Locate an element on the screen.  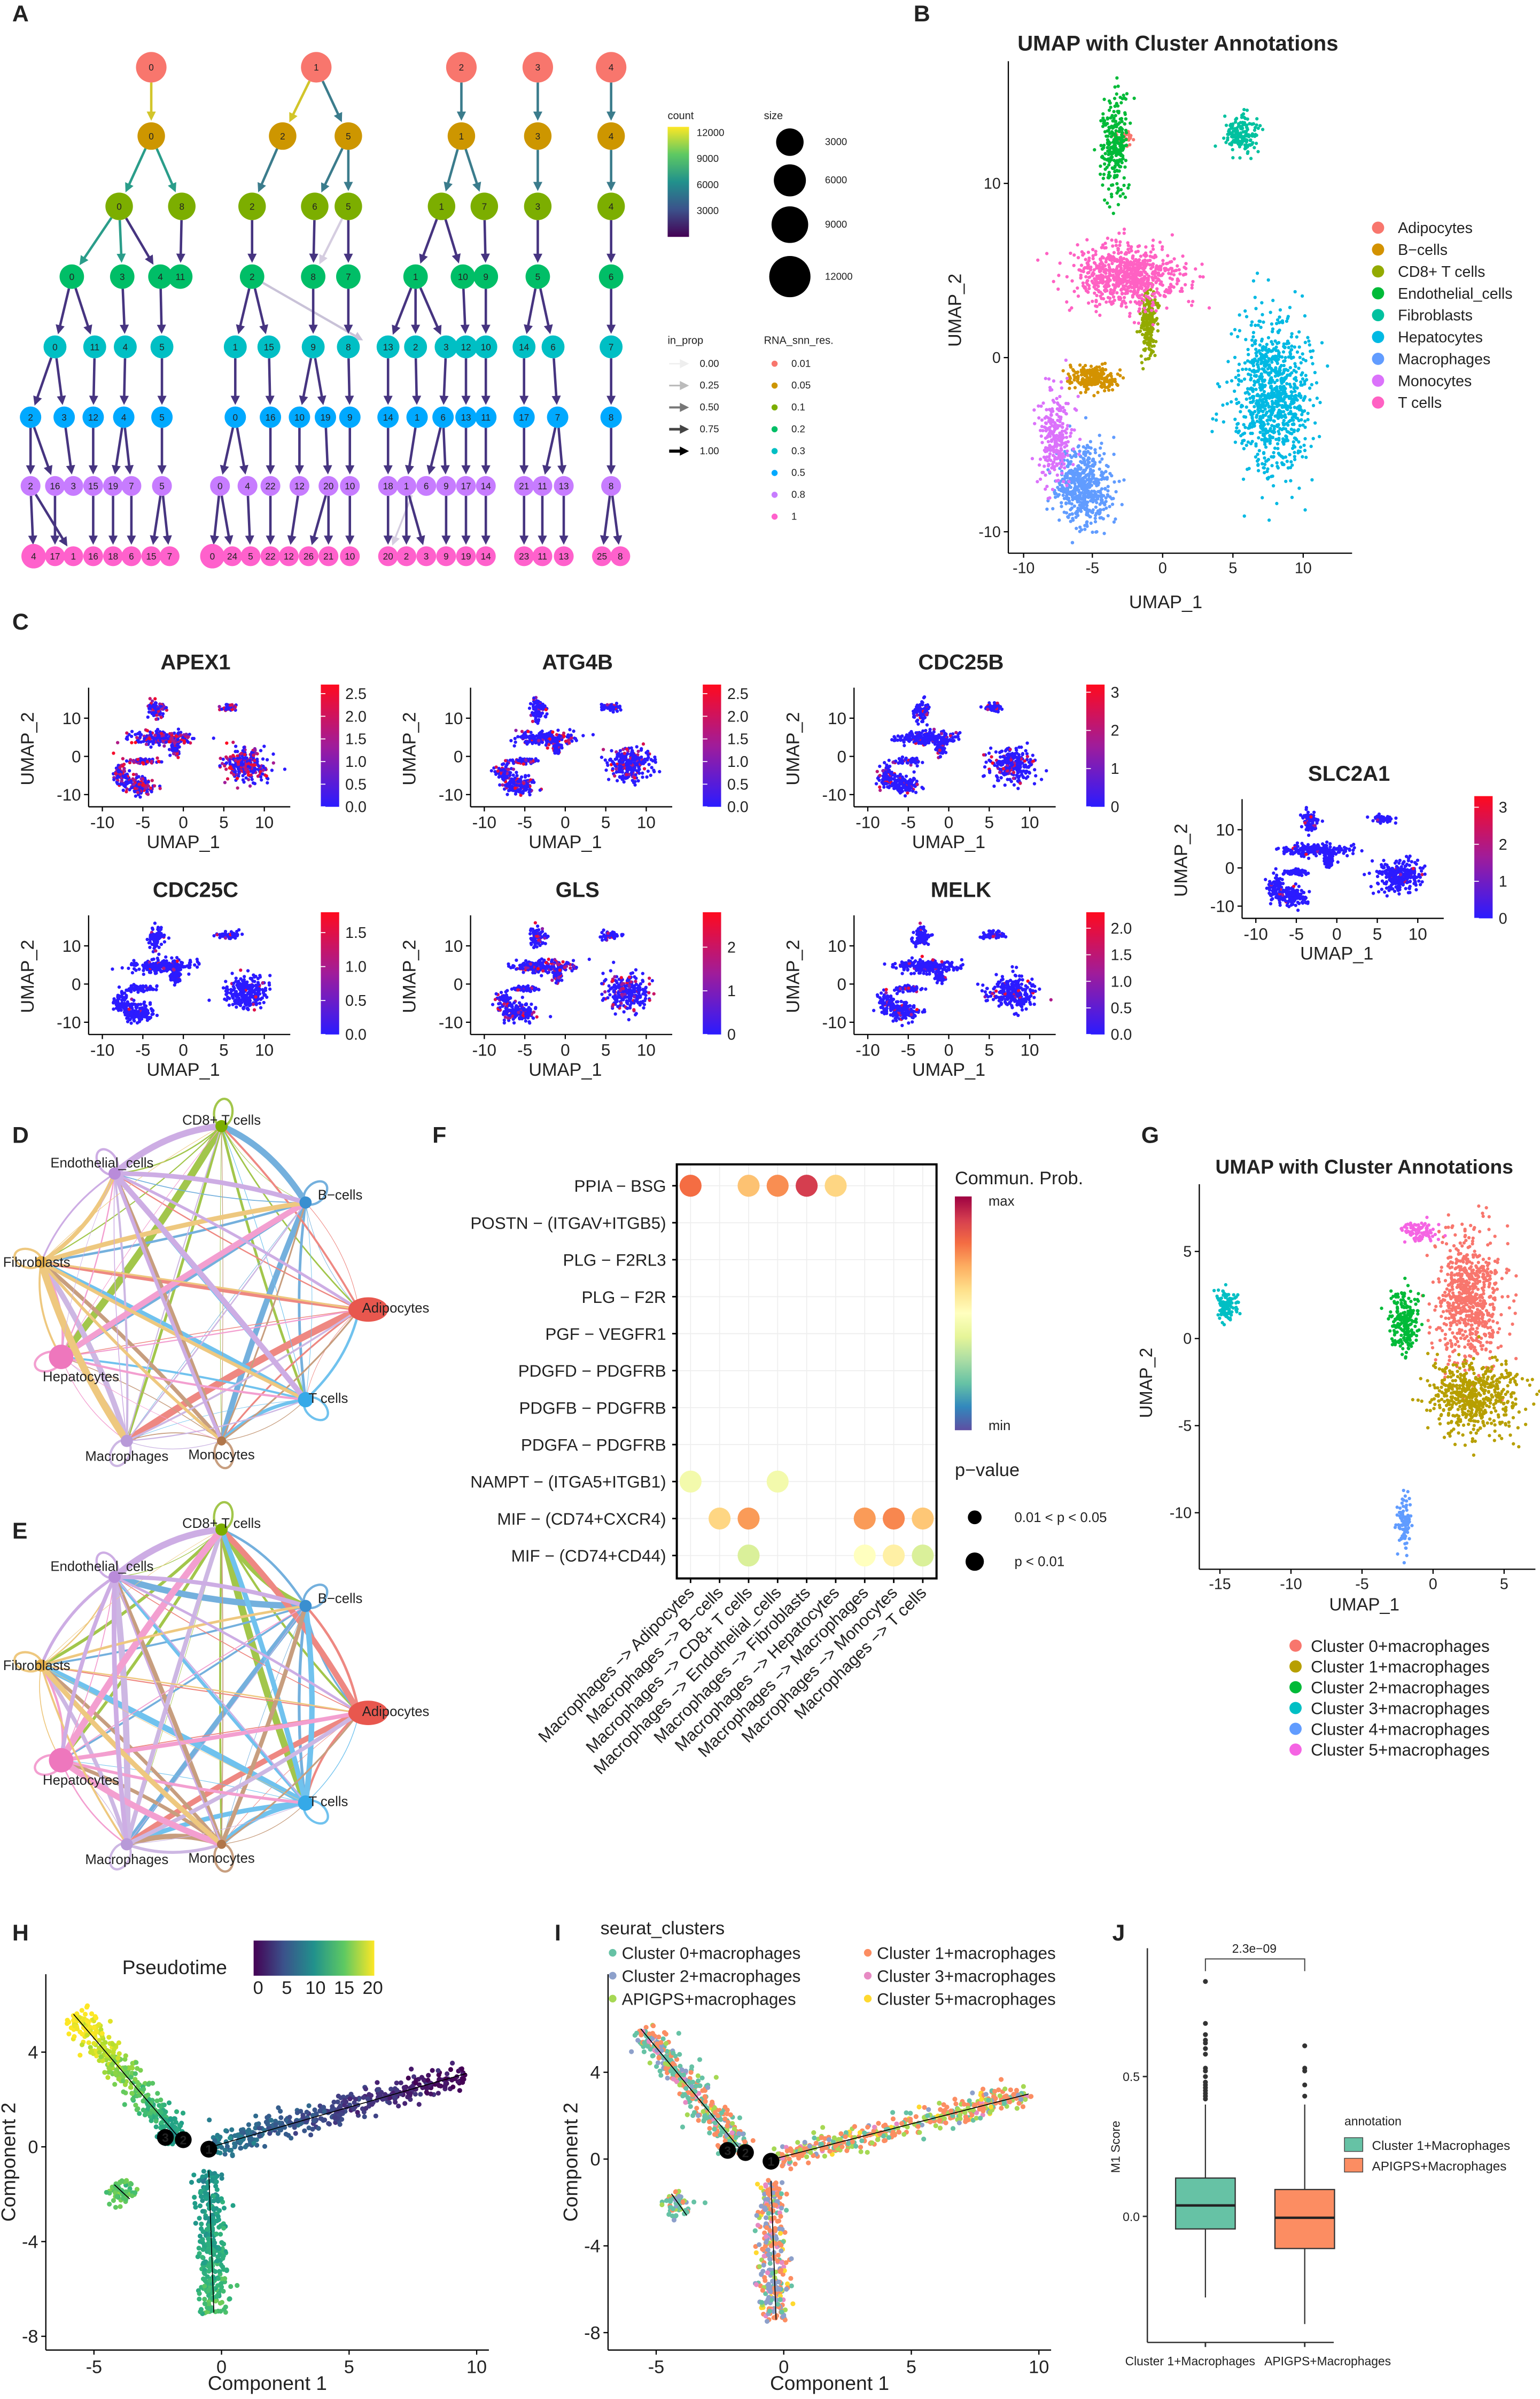
clustree-node: 12 is located at coordinates (288, 556).